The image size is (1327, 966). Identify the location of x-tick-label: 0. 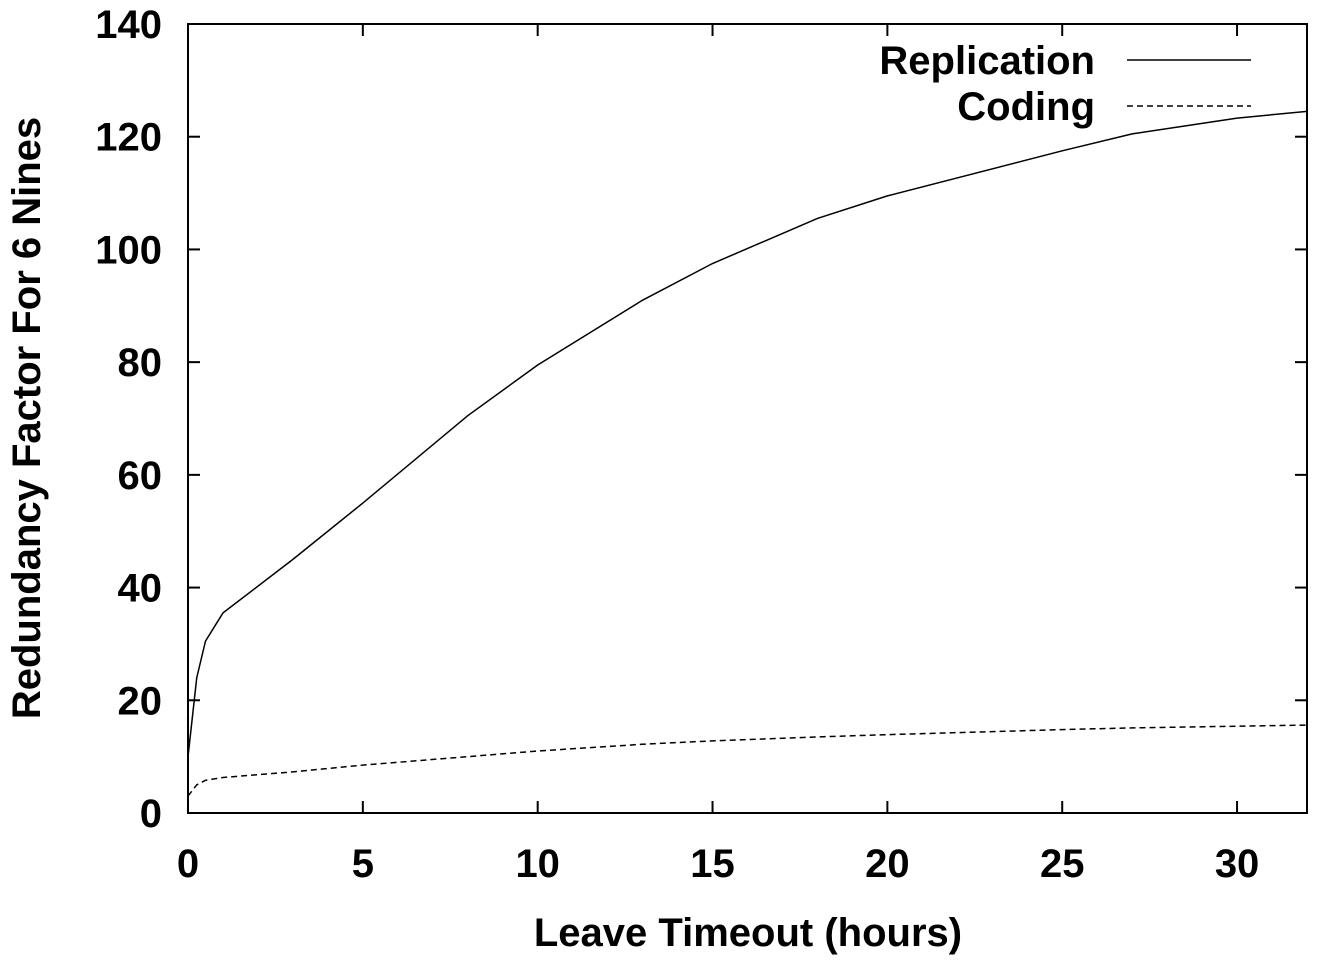
(188, 864).